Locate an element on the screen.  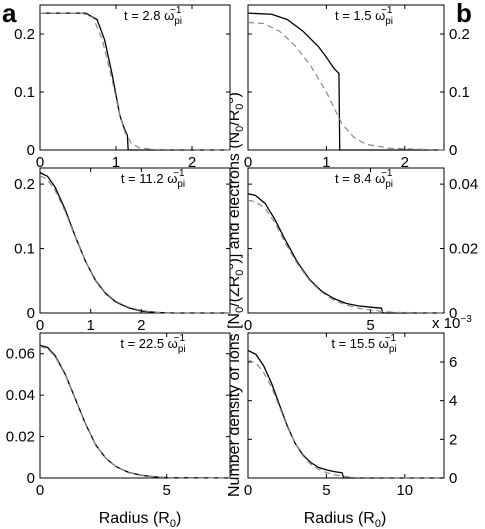
x-axis-label-left: Radius (R0) is located at coordinates (140, 519).